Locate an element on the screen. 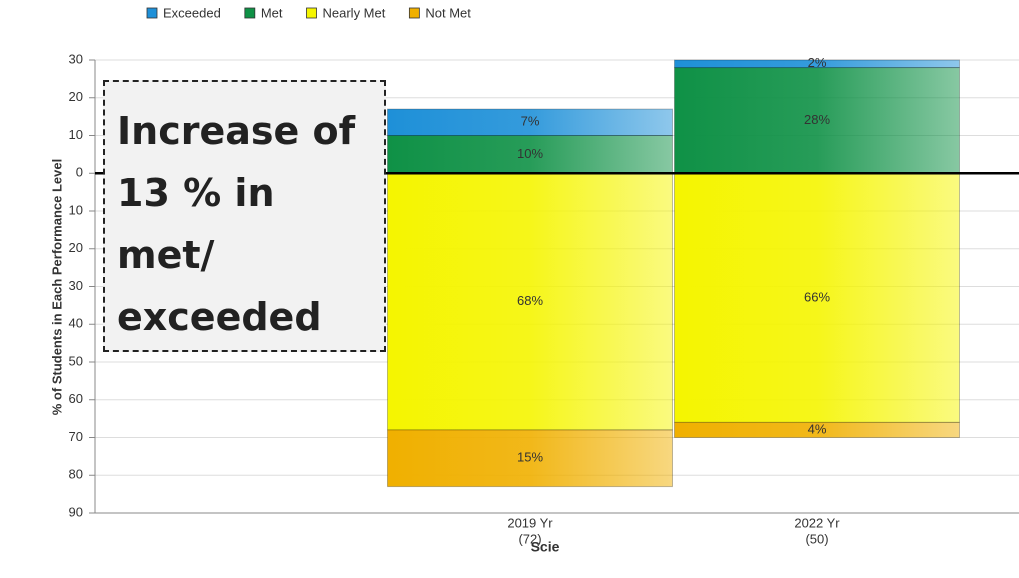 Image resolution: width=1019 pixels, height=578 pixels. annotation: Increase of 13 % in met/ exceeded is located at coordinates (244, 216).